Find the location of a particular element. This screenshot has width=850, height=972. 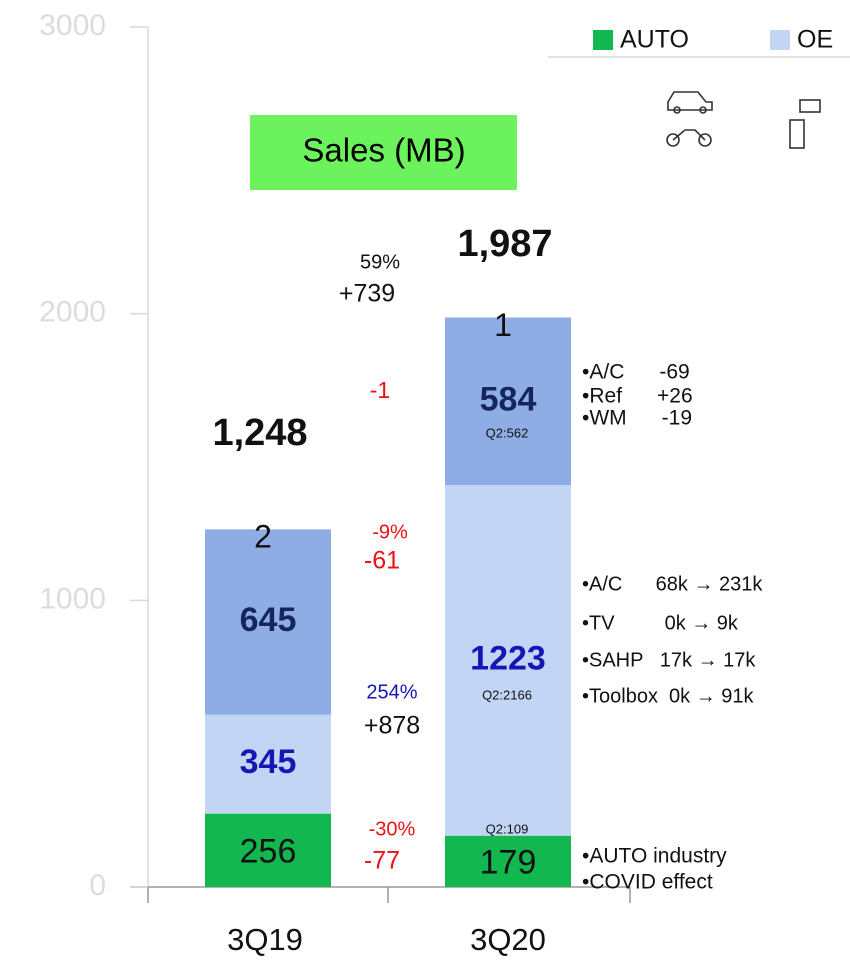

title-box is located at coordinates (383, 152).